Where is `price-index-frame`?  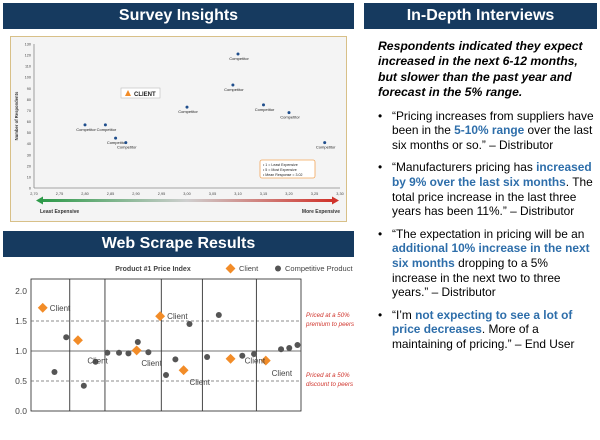
price-index-frame is located at coordinates (166, 345).